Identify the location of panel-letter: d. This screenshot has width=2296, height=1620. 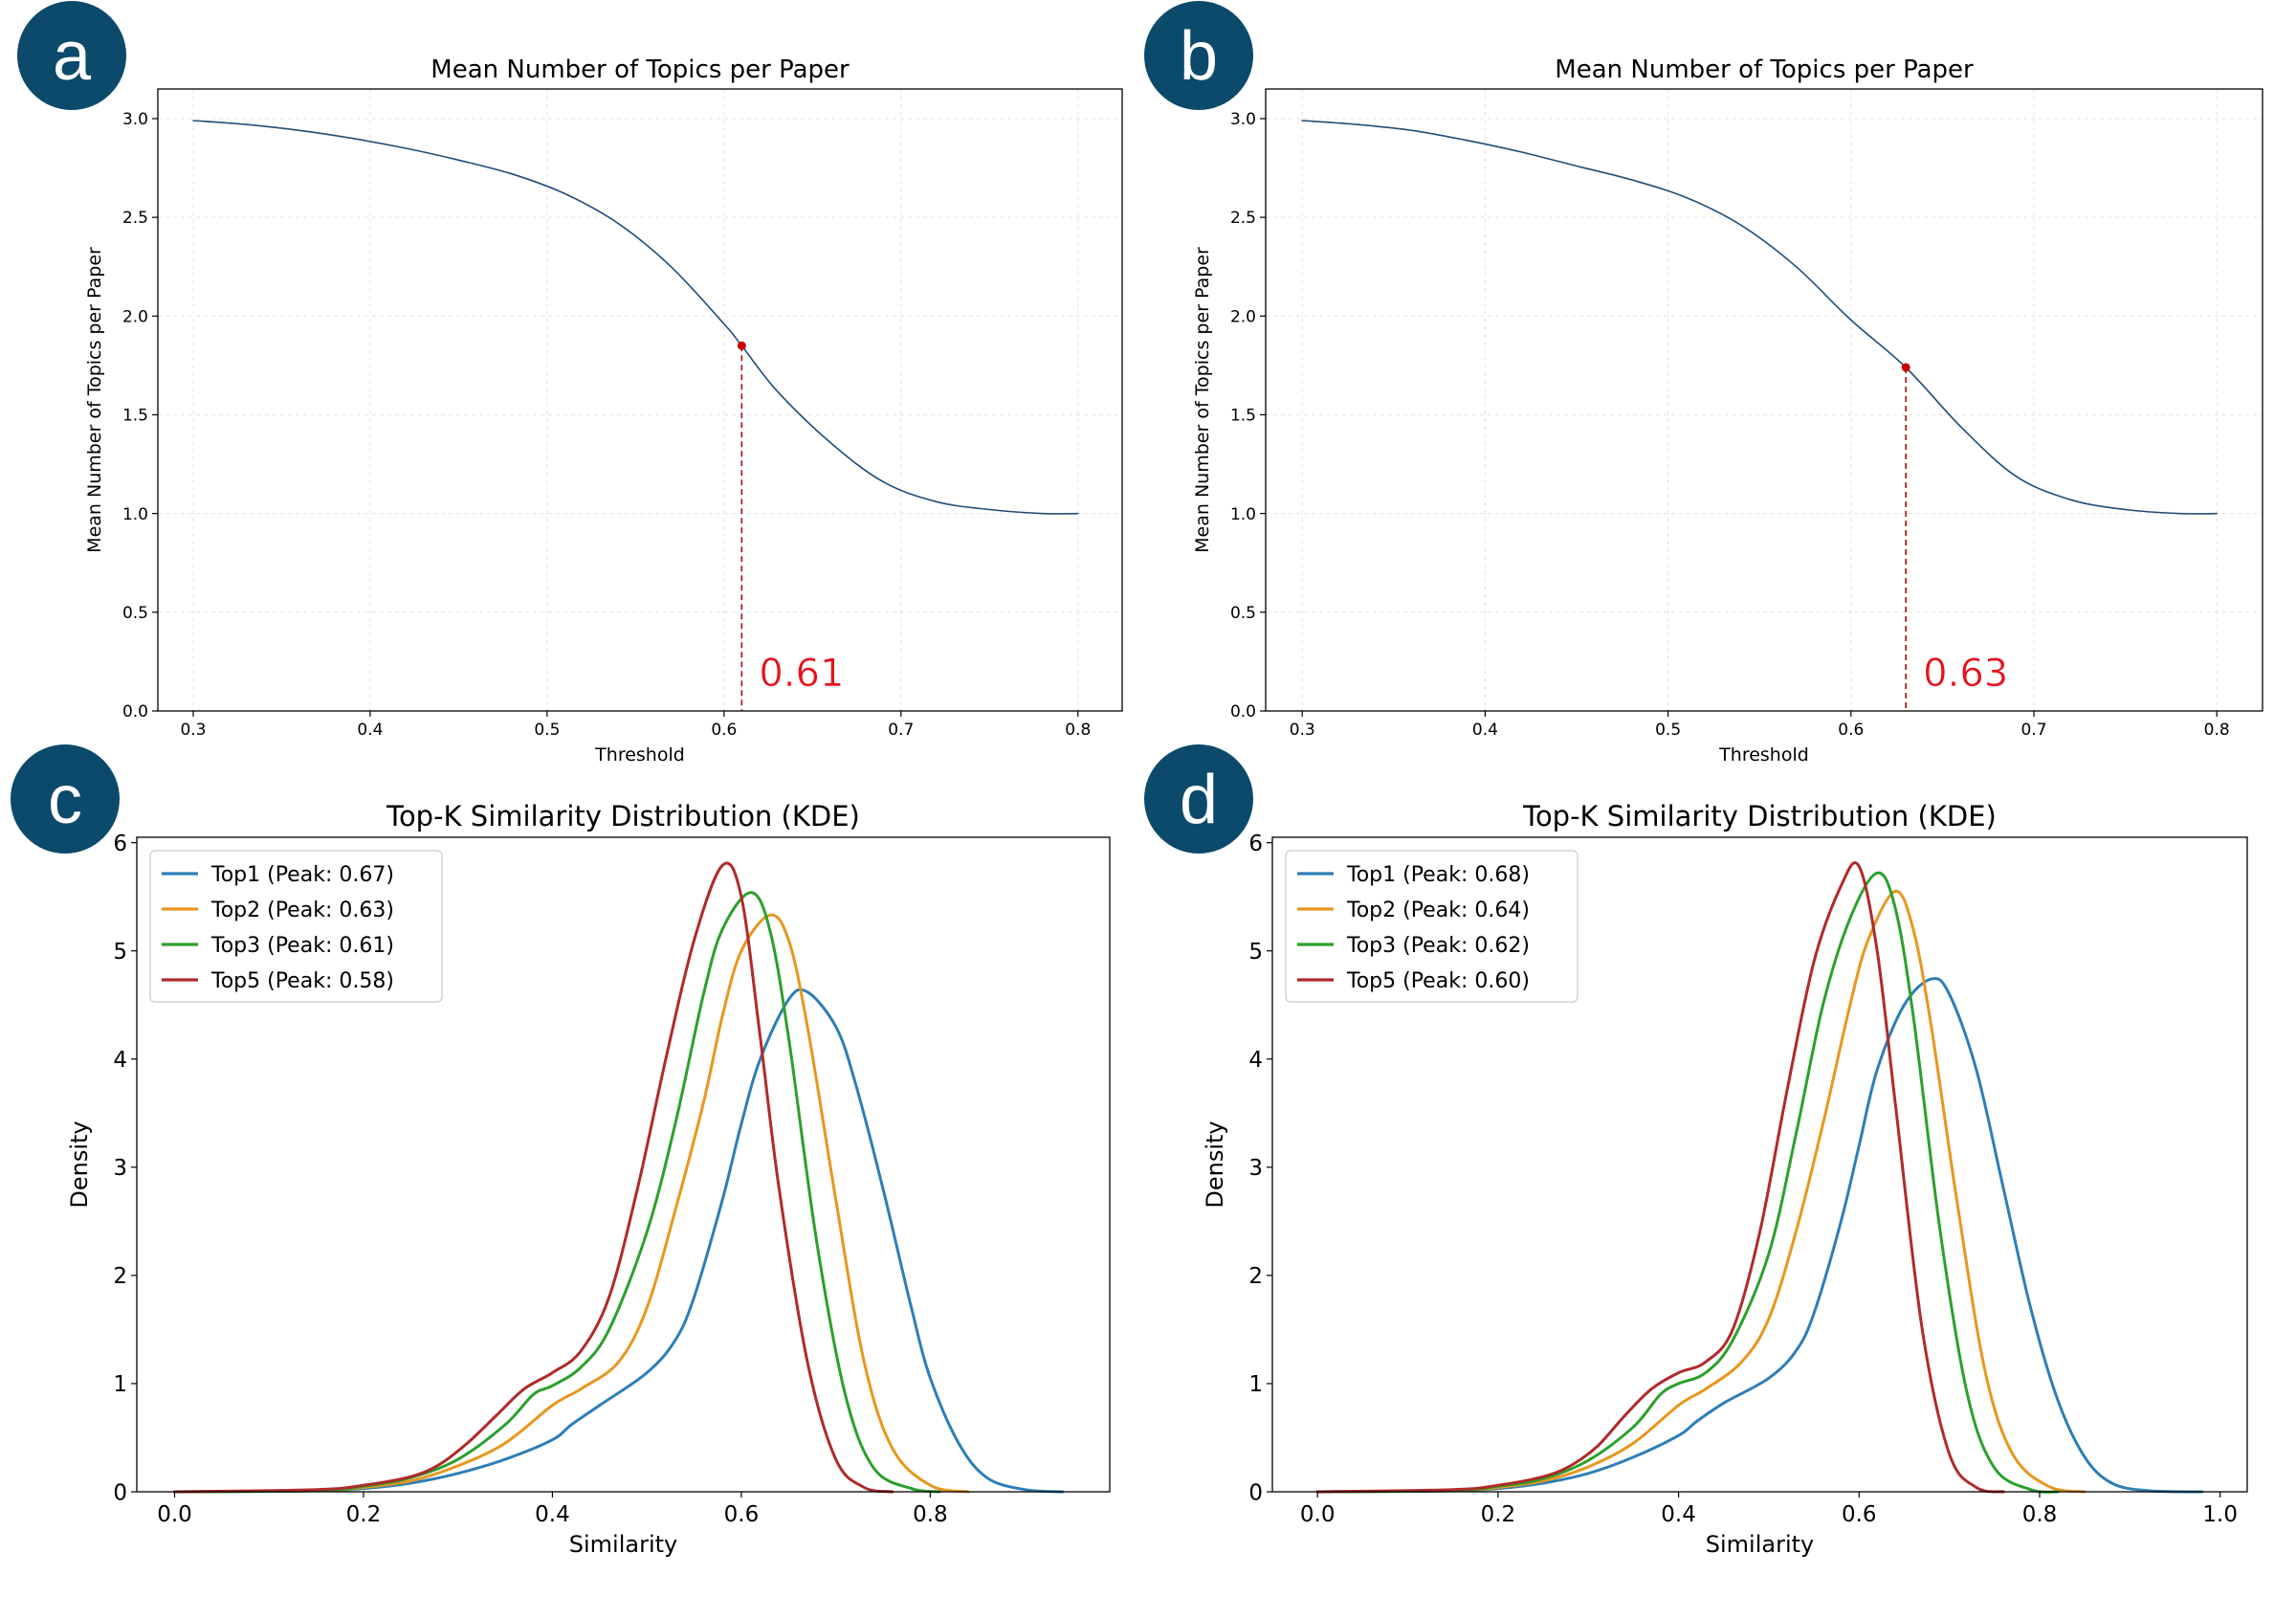
(1199, 800).